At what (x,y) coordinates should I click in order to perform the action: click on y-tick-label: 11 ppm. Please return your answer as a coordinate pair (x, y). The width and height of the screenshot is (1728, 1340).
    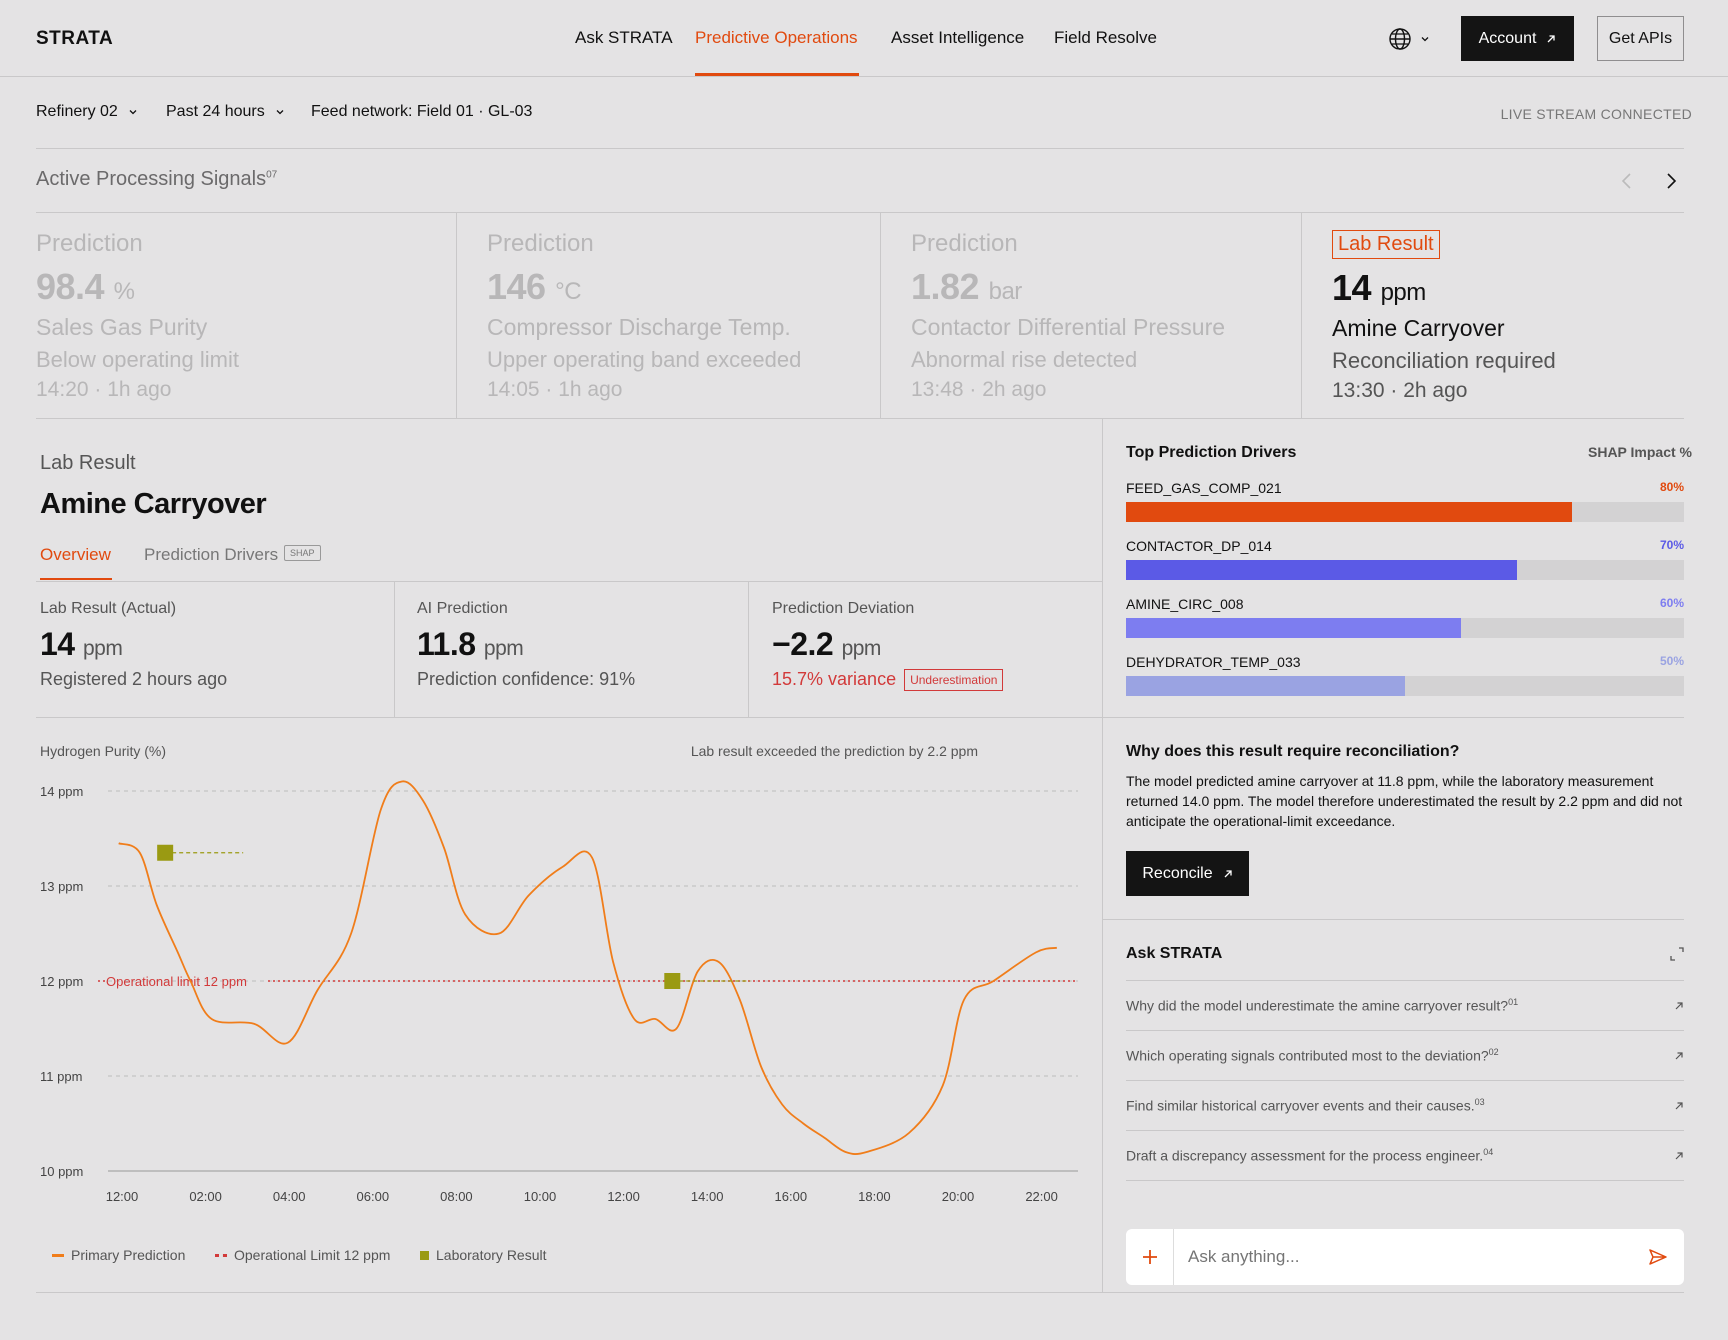
    Looking at the image, I should click on (61, 1076).